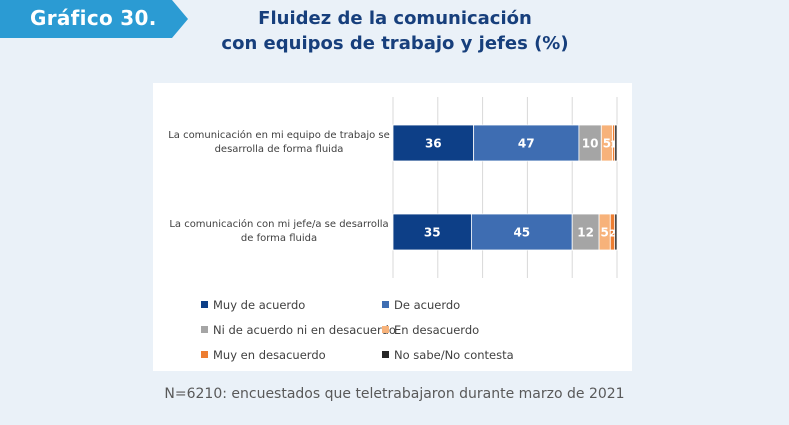 This screenshot has width=789, height=425. I want to click on badge-shape, so click(94, 19).